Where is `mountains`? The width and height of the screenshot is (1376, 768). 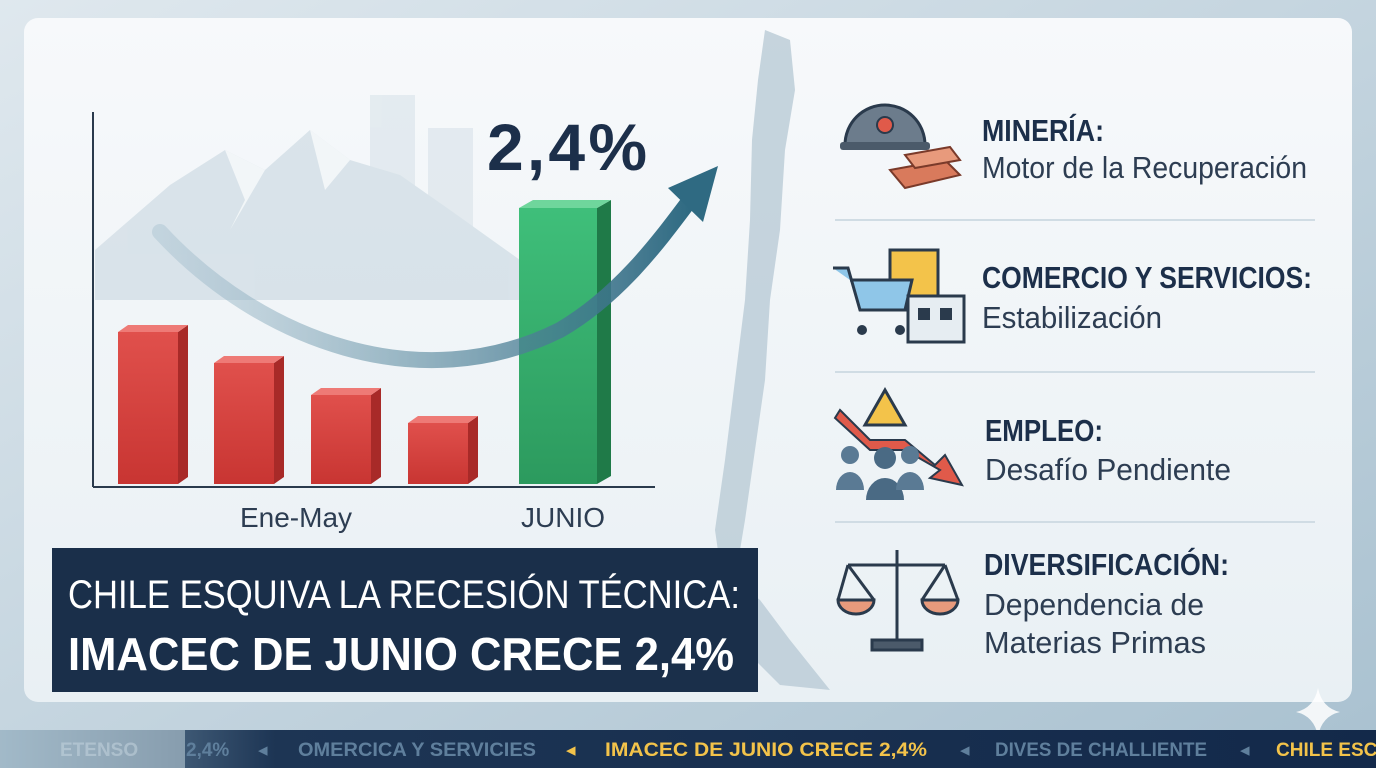
mountains is located at coordinates (307, 197).